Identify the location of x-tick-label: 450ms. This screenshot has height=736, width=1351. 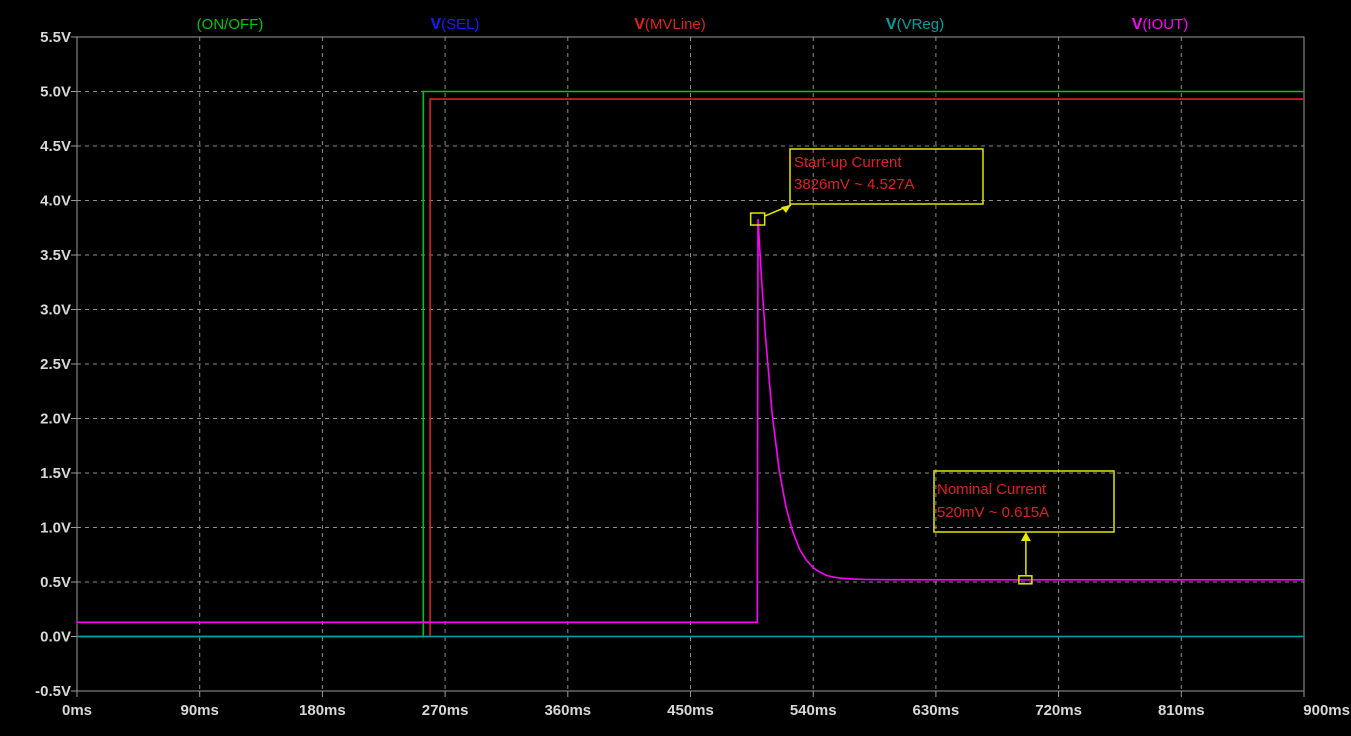
(690, 710).